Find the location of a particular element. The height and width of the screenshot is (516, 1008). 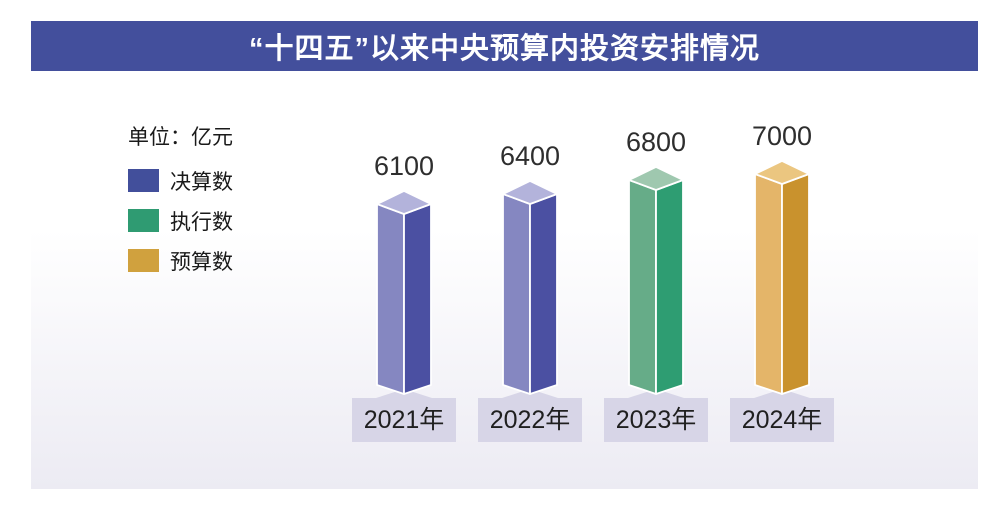

bar-value-label: 6400 is located at coordinates (530, 156).